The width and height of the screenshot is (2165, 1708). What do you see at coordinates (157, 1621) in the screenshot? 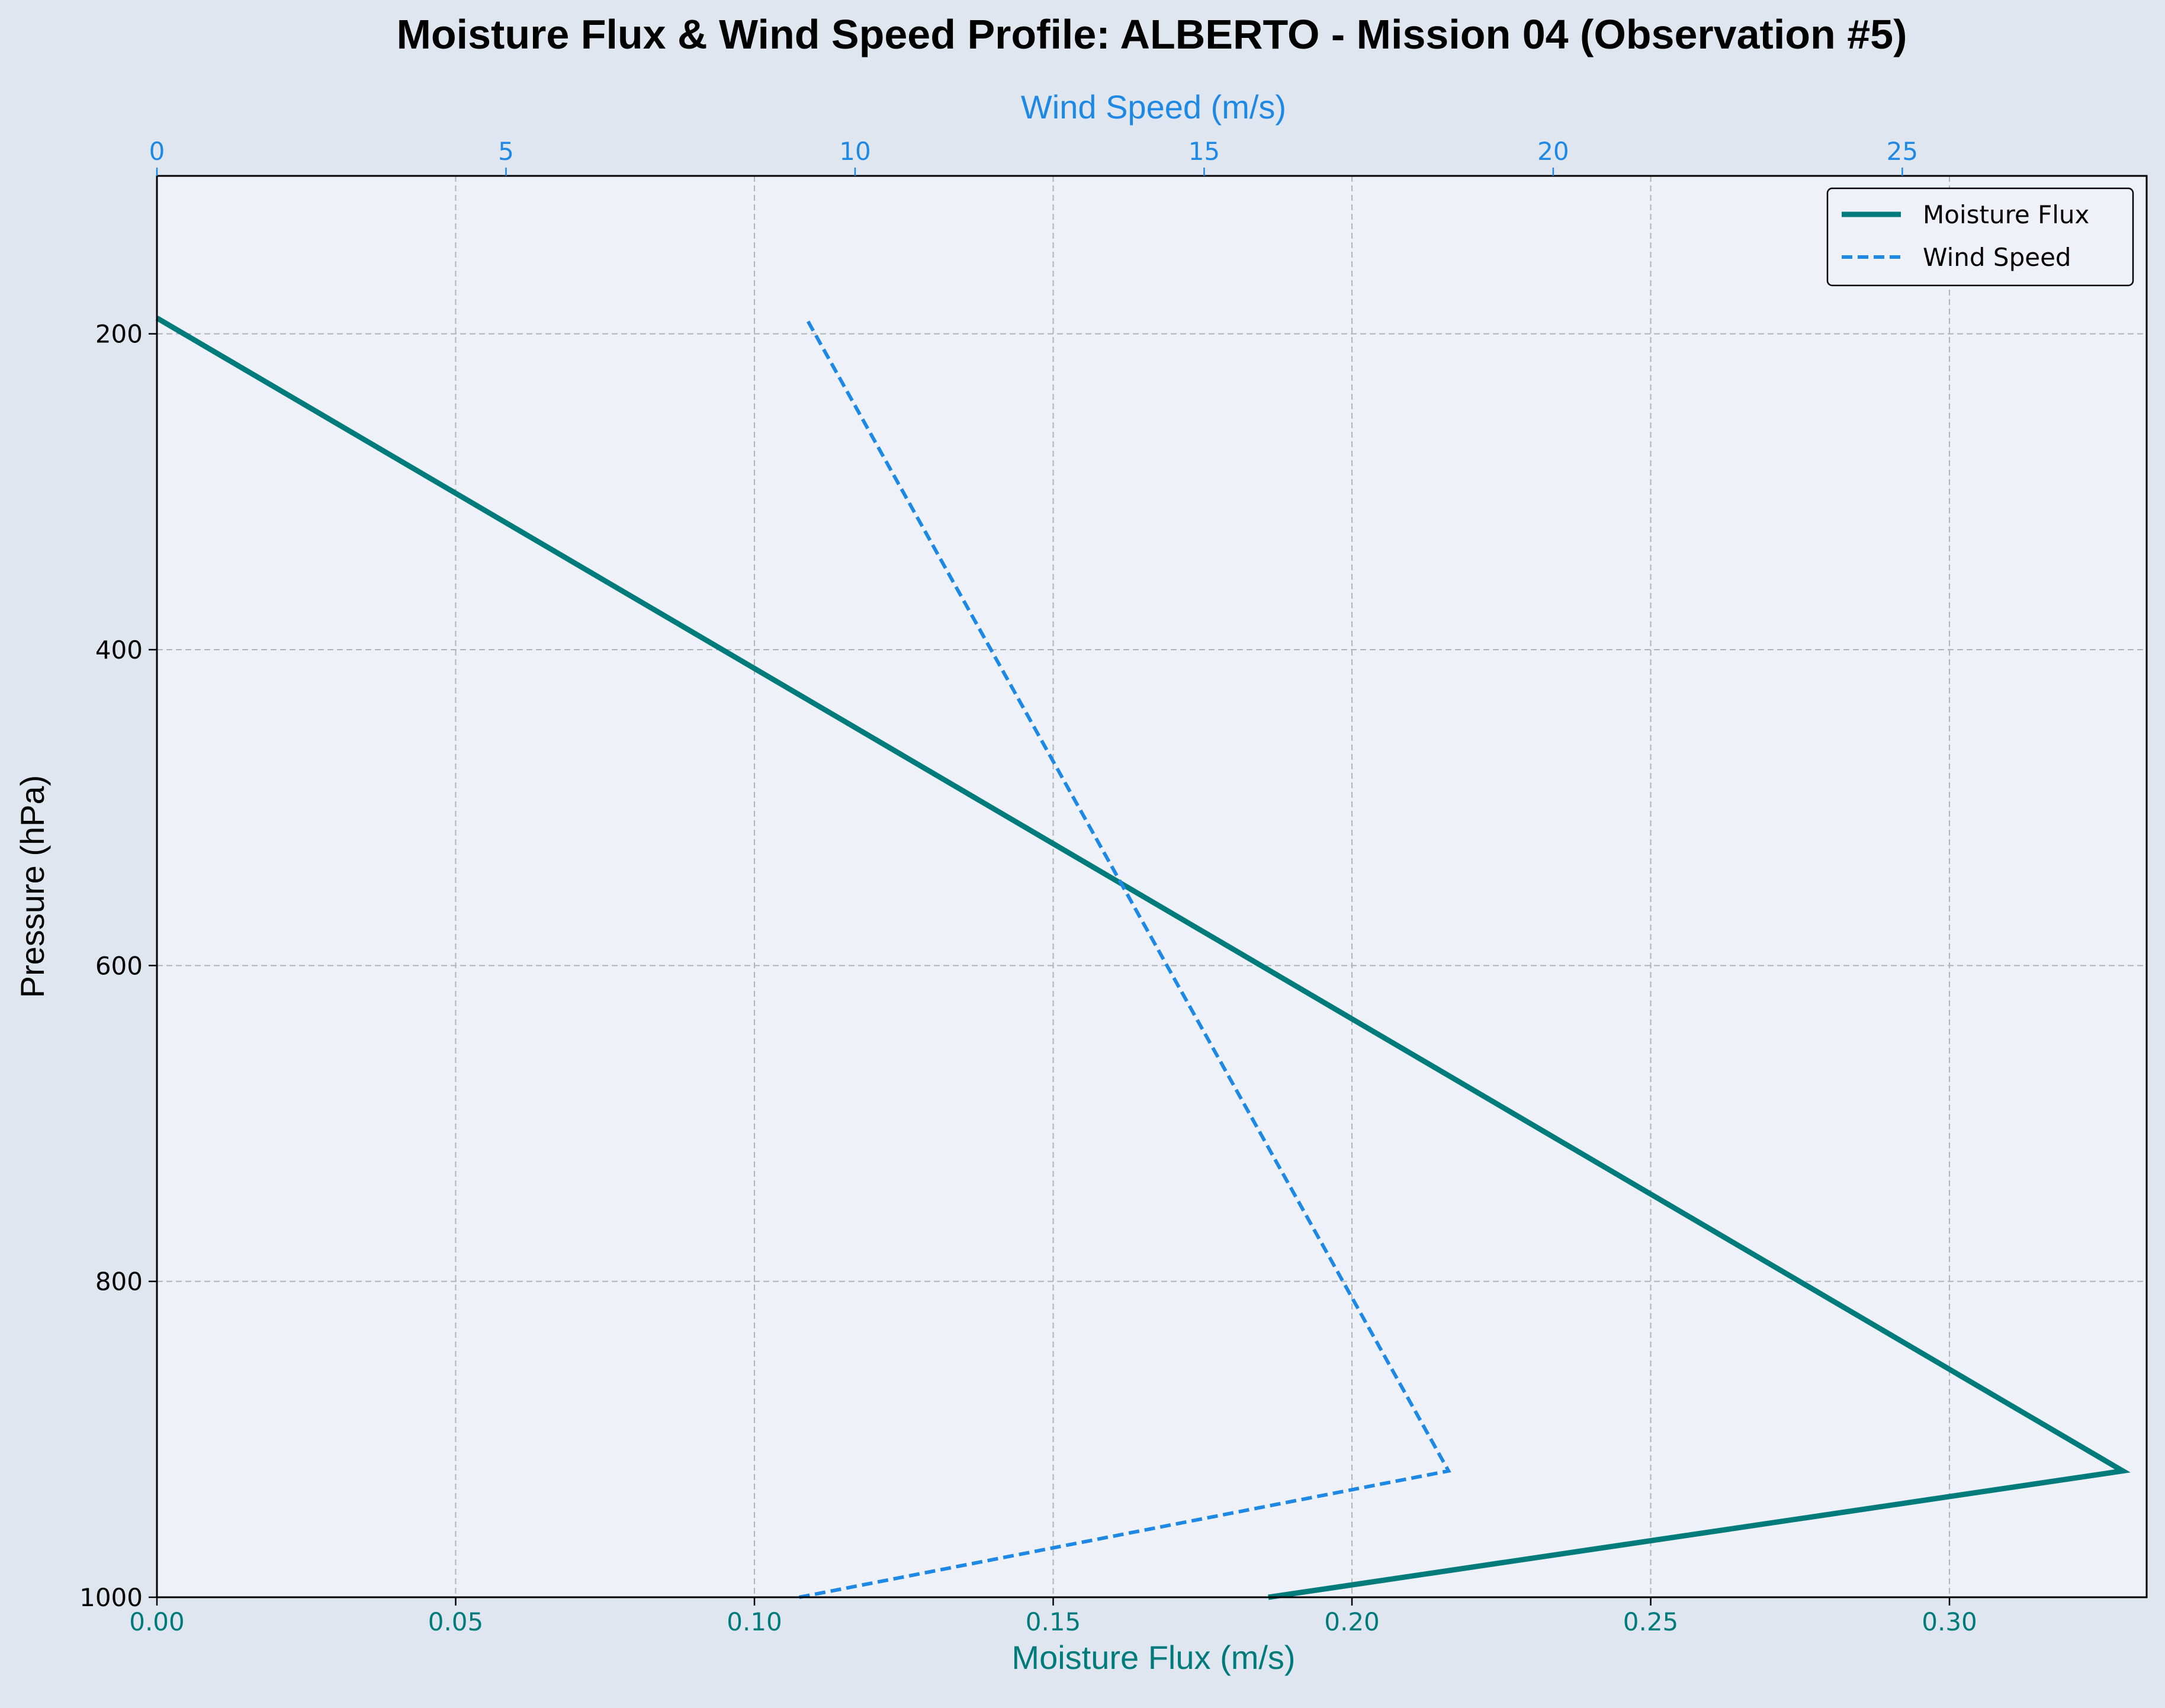
I see `x-tick-label-bottom: 0.00` at bounding box center [157, 1621].